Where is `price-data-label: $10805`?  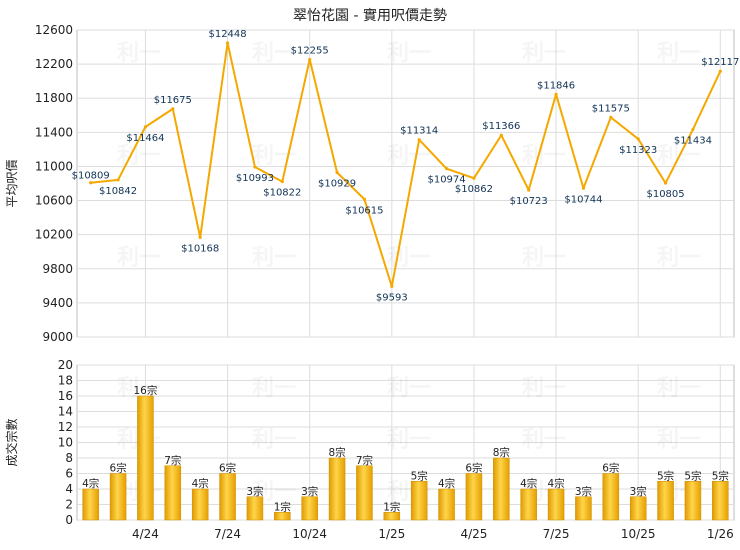 price-data-label: $10805 is located at coordinates (665, 194).